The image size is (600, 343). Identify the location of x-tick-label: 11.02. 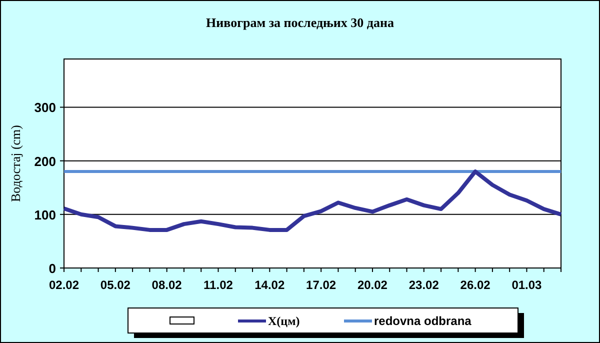
(219, 285).